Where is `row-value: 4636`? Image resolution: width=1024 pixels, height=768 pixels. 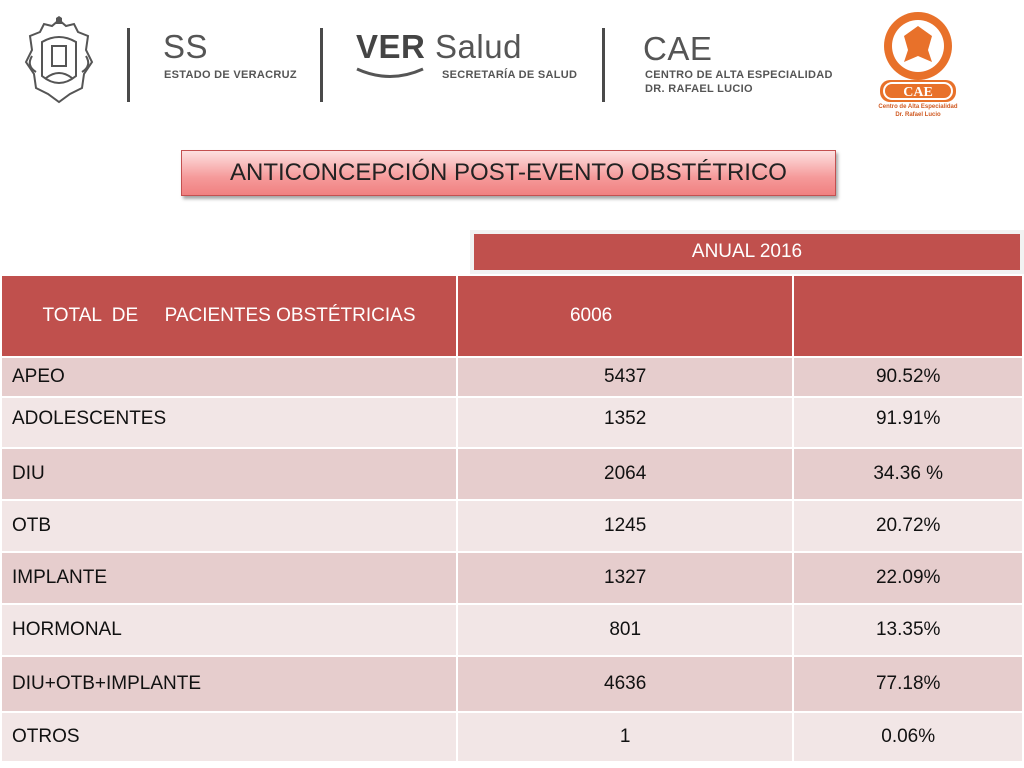
row-value: 4636 is located at coordinates (625, 684).